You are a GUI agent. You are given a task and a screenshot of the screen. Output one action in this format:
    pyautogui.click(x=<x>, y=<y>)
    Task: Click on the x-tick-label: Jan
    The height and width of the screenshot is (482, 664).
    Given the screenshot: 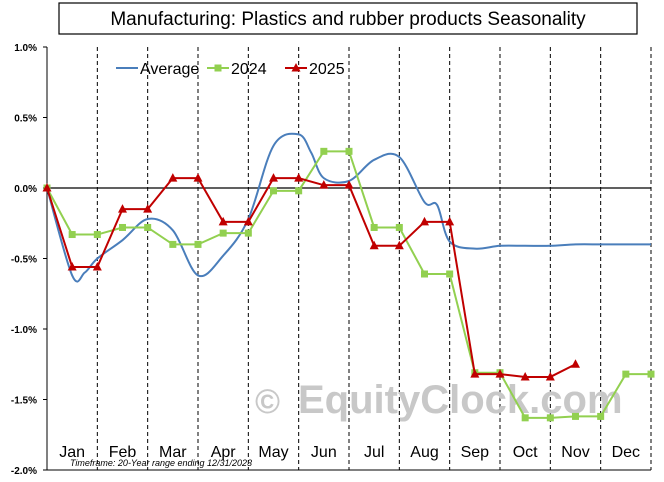 What is the action you would take?
    pyautogui.click(x=72, y=452)
    